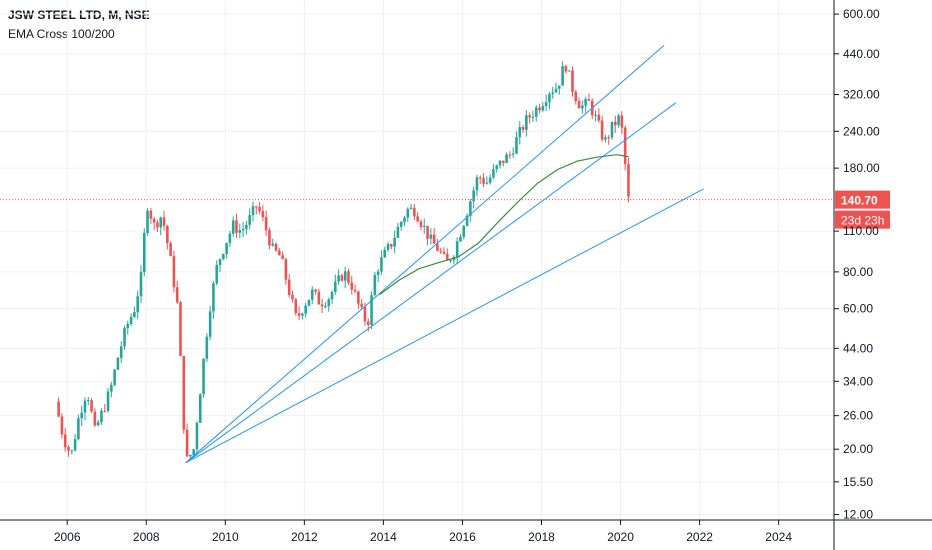 The image size is (932, 550). I want to click on price-line-layer: 140.70 23d 23h, so click(445, 209).